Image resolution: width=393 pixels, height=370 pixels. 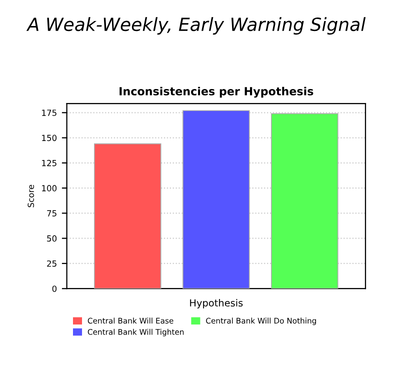 What do you see at coordinates (49, 188) in the screenshot?
I see `y-tick-label: 100` at bounding box center [49, 188].